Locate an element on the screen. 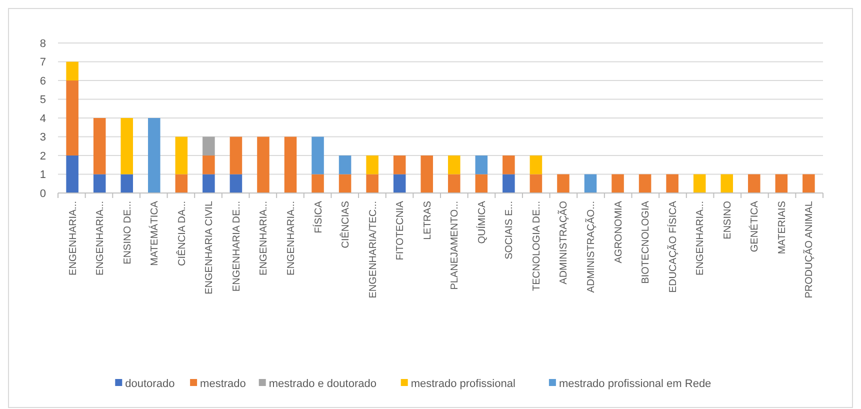 This screenshot has width=861, height=409. y-tick-label: 1 is located at coordinates (43, 175).